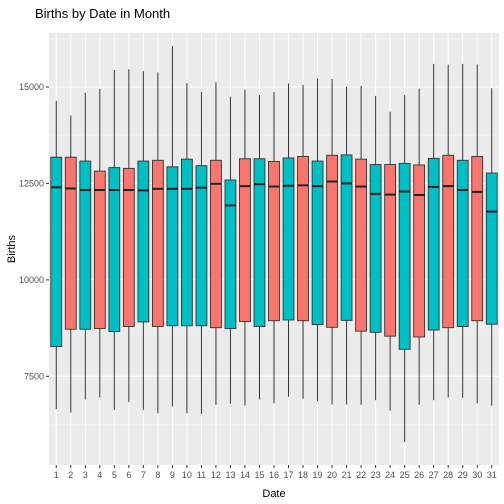 The width and height of the screenshot is (504, 504). What do you see at coordinates (463, 475) in the screenshot?
I see `x-tick-label: 29` at bounding box center [463, 475].